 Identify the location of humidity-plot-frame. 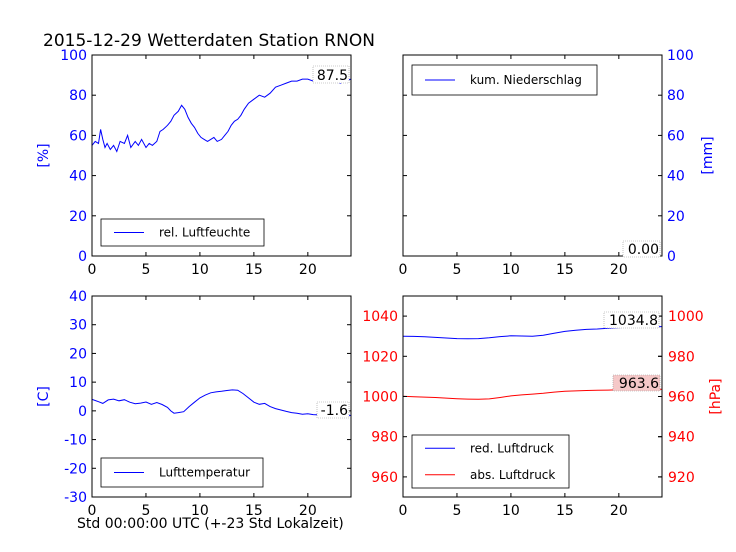
(221, 155).